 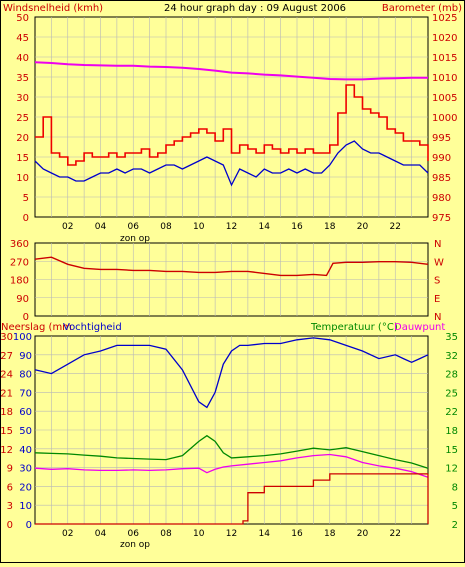 What do you see at coordinates (444, 38) in the screenshot?
I see `barometer-tick-label: 1020` at bounding box center [444, 38].